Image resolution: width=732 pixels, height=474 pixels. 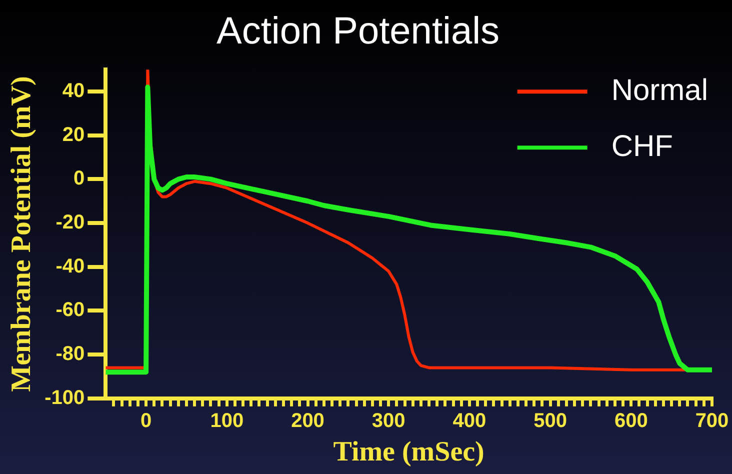 What do you see at coordinates (389, 421) in the screenshot?
I see `x-tick-label: 300` at bounding box center [389, 421].